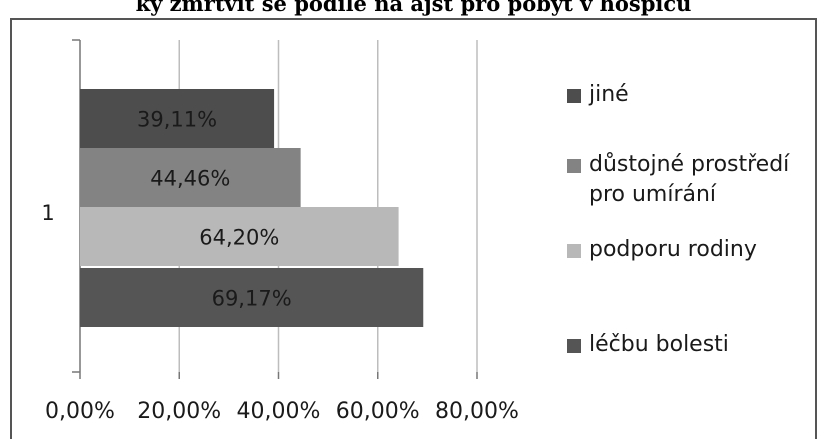  What do you see at coordinates (179, 411) in the screenshot?
I see `x-tick-label-1: 20,00%` at bounding box center [179, 411].